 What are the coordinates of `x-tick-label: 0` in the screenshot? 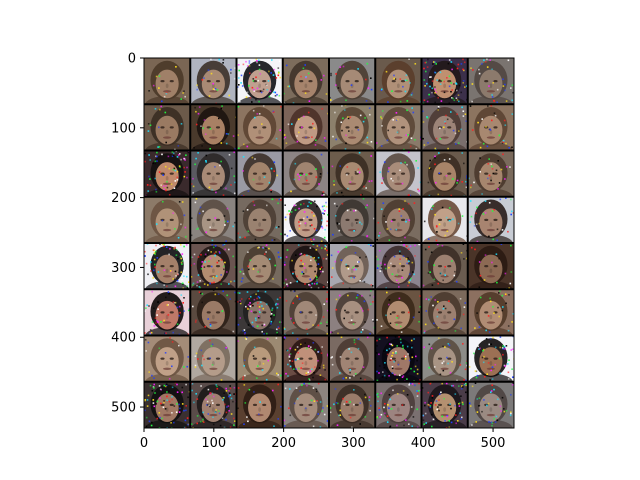 It's located at (144, 443).